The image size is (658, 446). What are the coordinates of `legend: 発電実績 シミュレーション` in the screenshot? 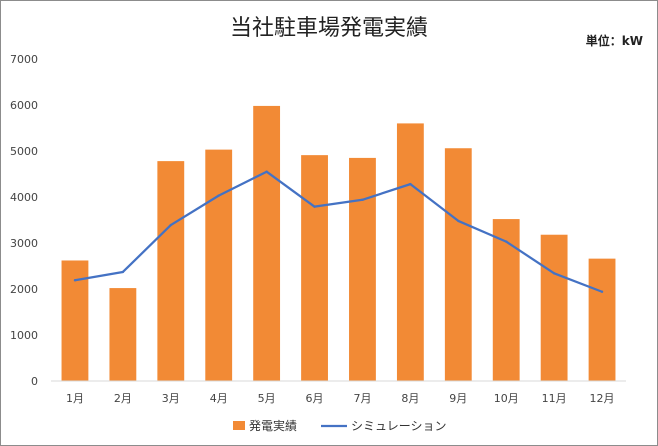 It's located at (340, 425).